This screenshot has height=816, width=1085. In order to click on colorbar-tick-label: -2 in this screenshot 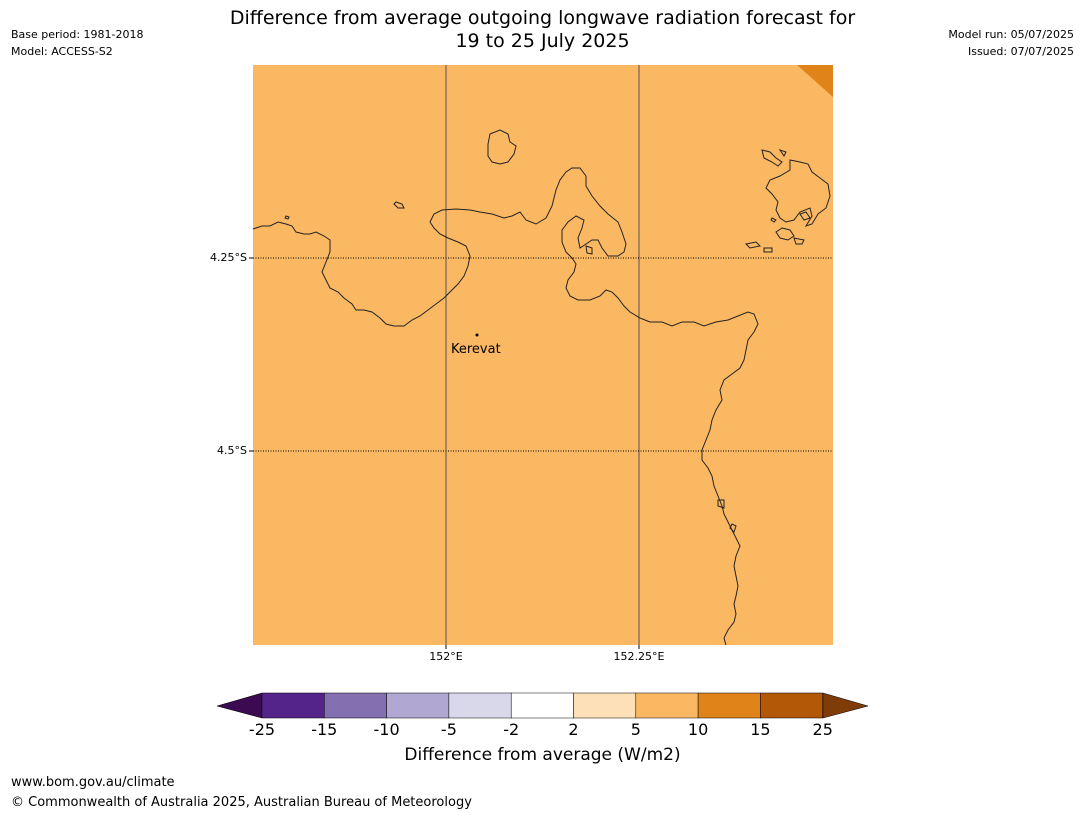, I will do `click(511, 729)`.